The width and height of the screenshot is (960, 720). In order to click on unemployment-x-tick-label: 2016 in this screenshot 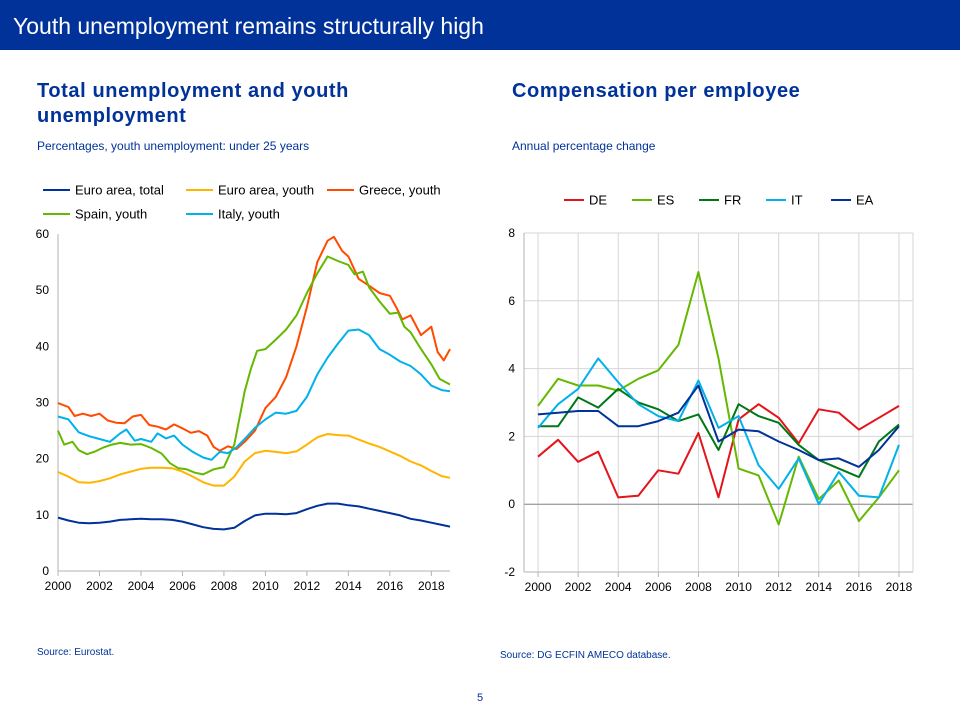, I will do `click(390, 586)`.